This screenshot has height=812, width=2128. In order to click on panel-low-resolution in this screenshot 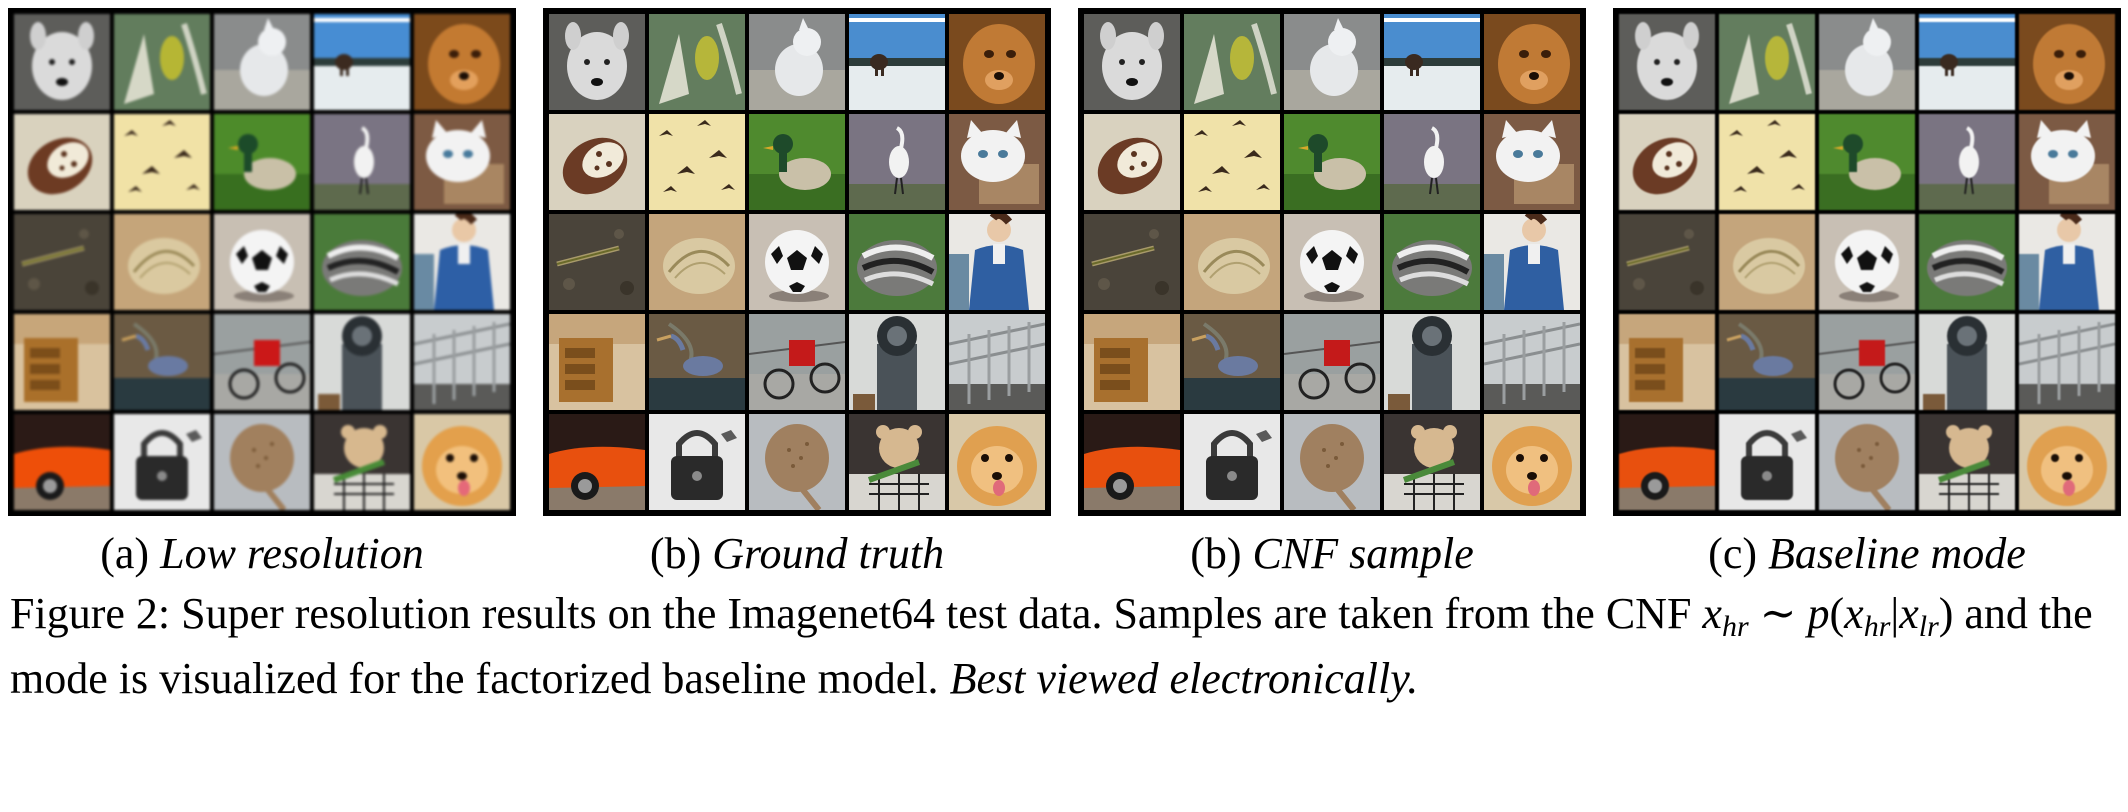, I will do `click(262, 262)`.